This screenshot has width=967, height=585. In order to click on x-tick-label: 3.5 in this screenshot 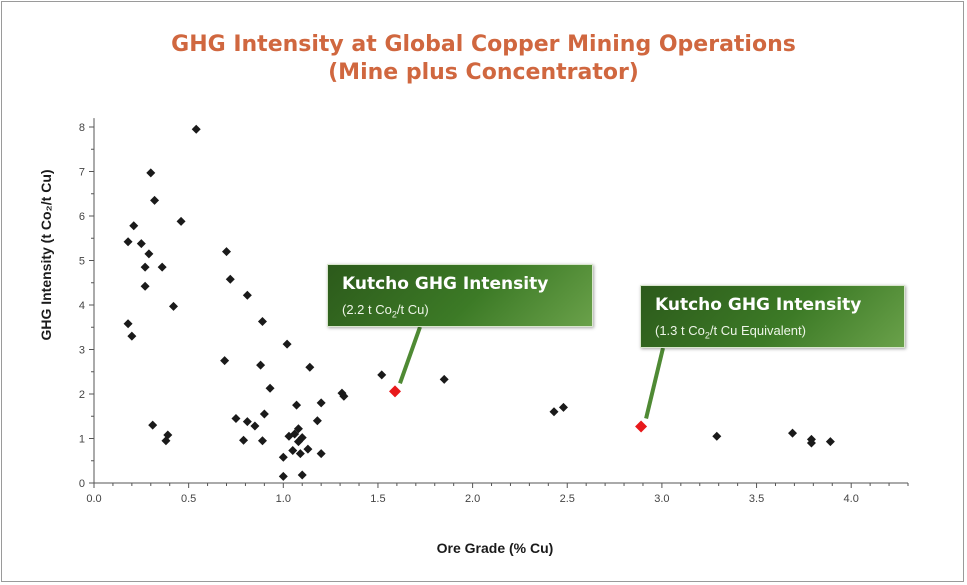, I will do `click(756, 499)`.